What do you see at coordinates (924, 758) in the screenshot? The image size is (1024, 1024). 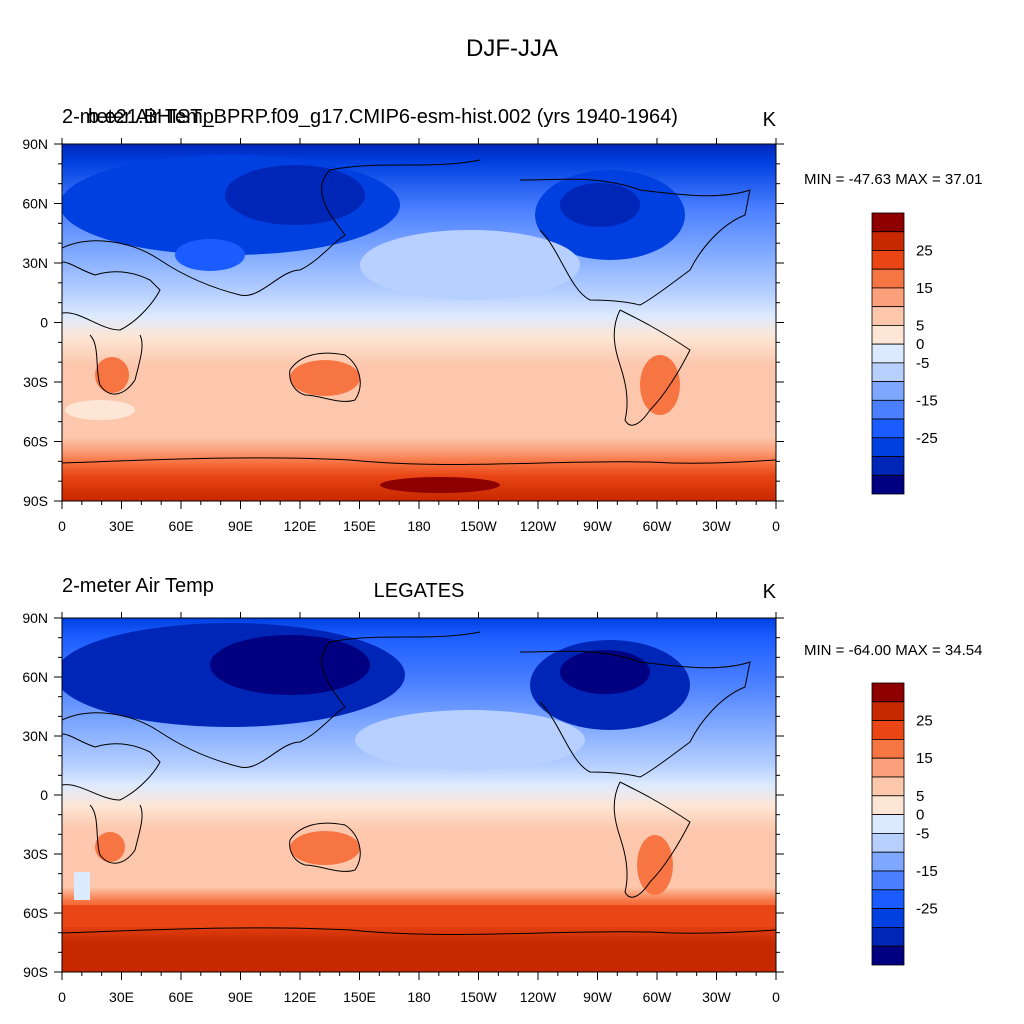 I see `p2-colorbar-label: 15` at bounding box center [924, 758].